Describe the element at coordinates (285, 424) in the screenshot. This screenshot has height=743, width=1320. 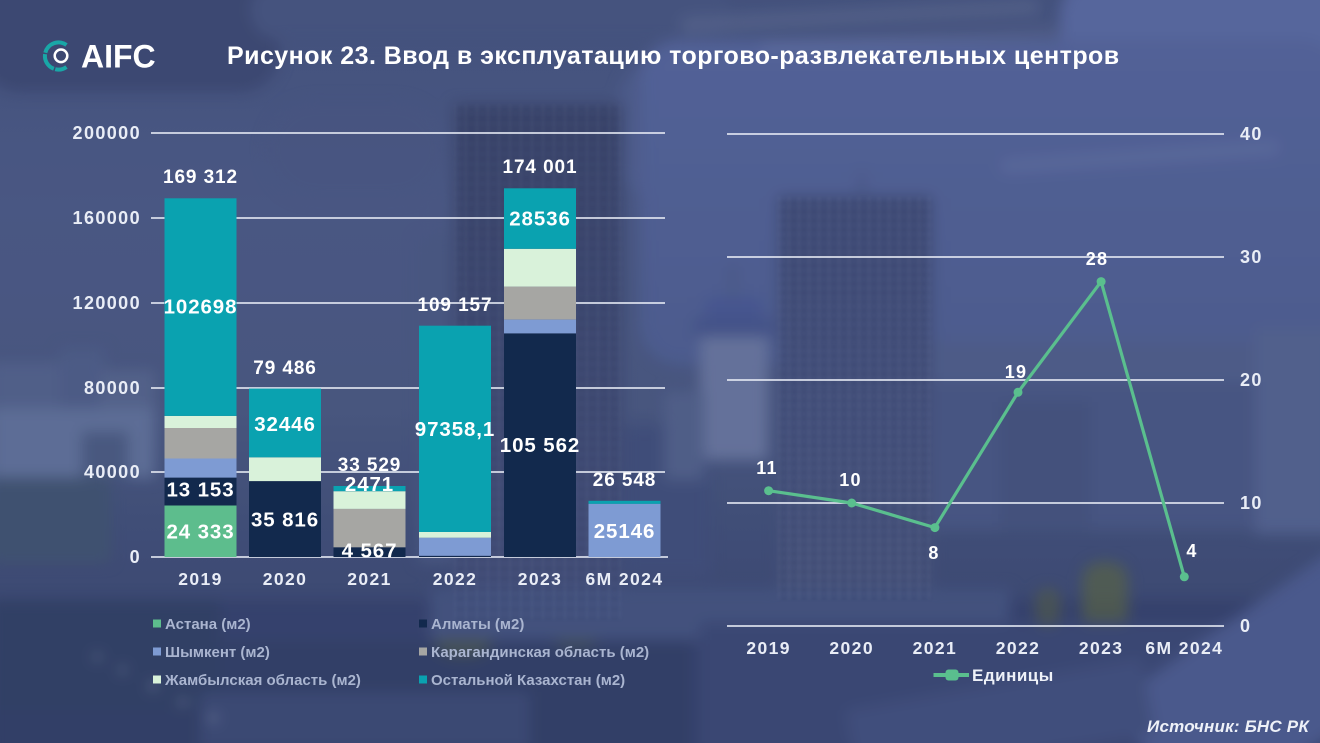
I see `svg-text: 32446` at that location.